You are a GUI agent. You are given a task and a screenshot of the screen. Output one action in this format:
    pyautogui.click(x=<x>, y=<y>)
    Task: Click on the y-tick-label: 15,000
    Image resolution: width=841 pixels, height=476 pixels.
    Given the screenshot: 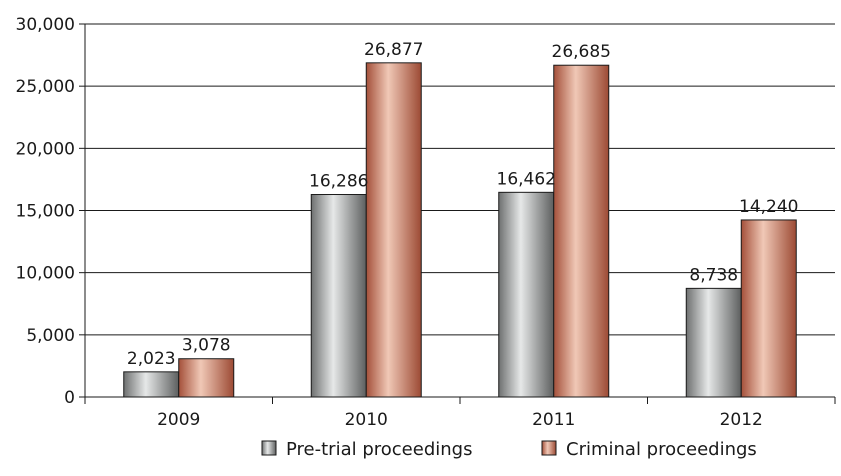 What is the action you would take?
    pyautogui.click(x=45, y=212)
    